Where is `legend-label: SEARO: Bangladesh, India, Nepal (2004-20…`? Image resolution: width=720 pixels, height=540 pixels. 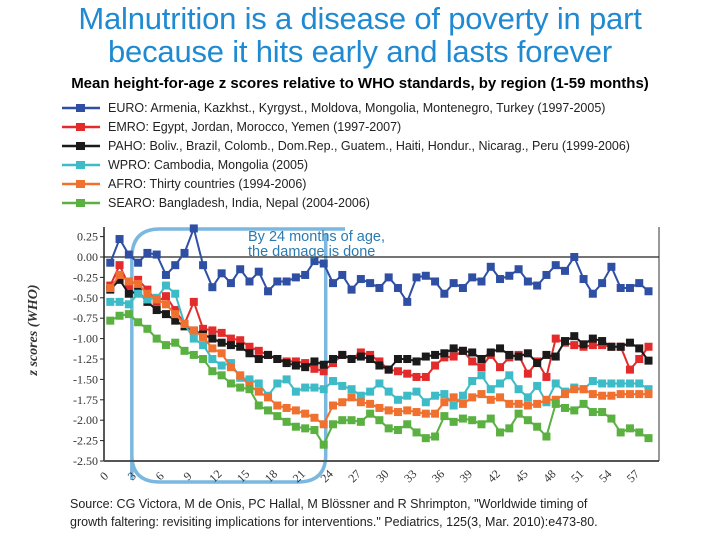 legend-label: SEARO: Bangladesh, India, Nepal (2004-20… is located at coordinates (239, 203).